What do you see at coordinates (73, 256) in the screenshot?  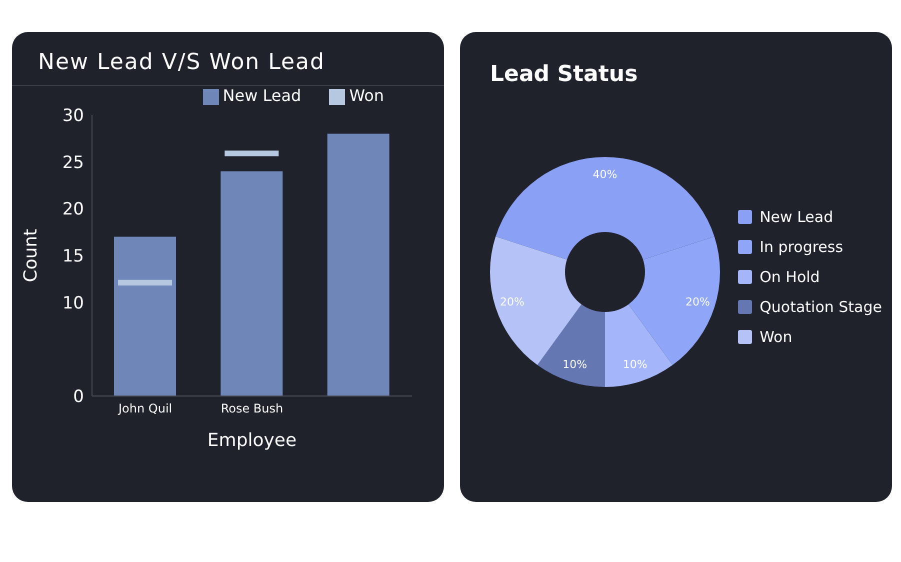 I see `y-tick-label: 15` at bounding box center [73, 256].